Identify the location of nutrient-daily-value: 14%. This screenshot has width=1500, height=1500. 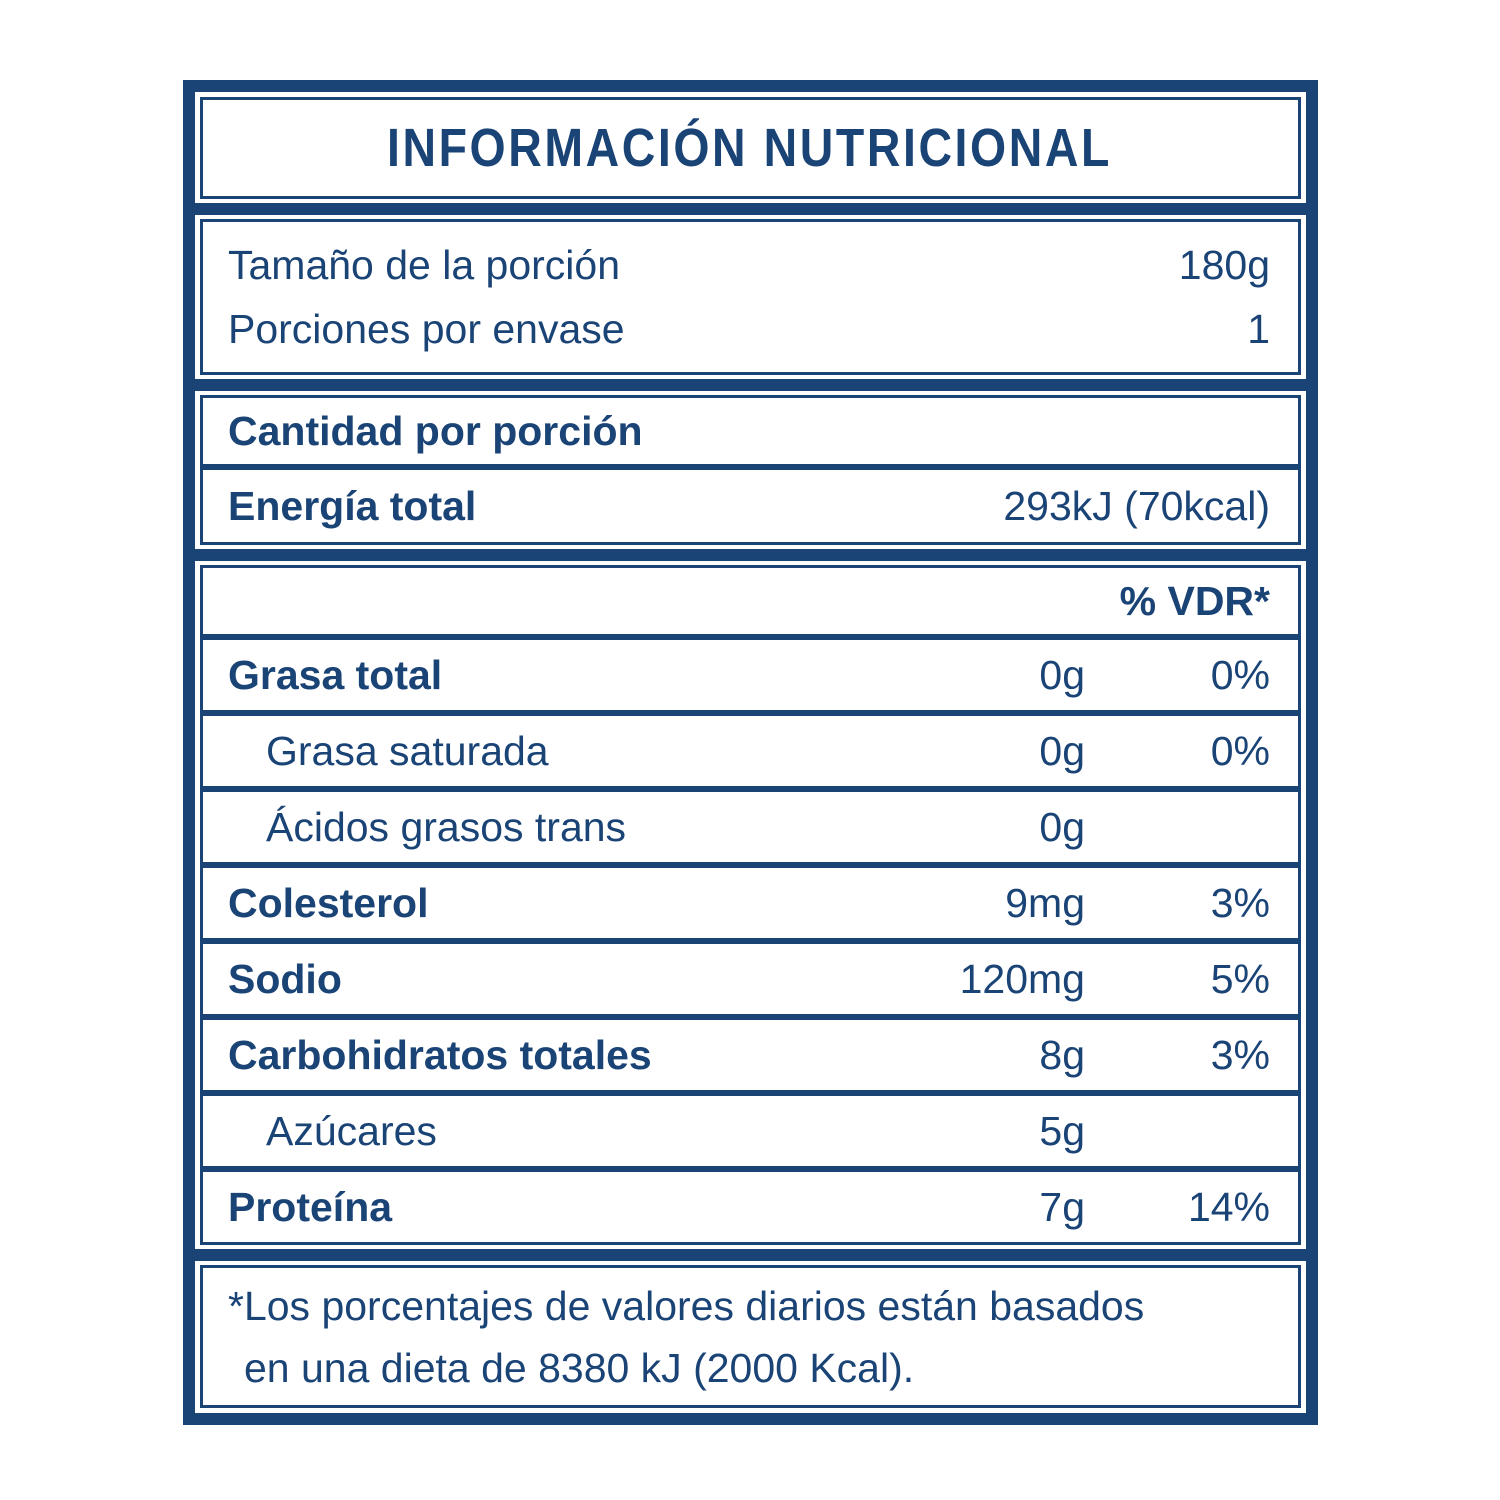
(1228, 1206).